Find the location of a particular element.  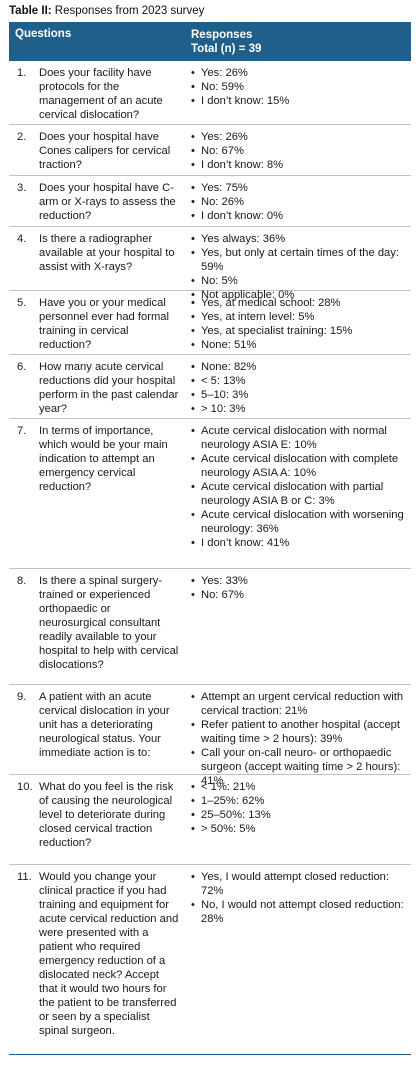

responses-cell: Yes: 33%No: 67% is located at coordinates (297, 626).